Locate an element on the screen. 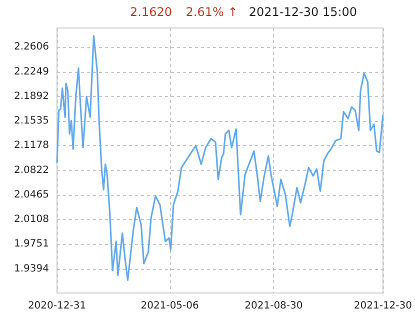  y-tick-label: 2.1178 is located at coordinates (31, 146).